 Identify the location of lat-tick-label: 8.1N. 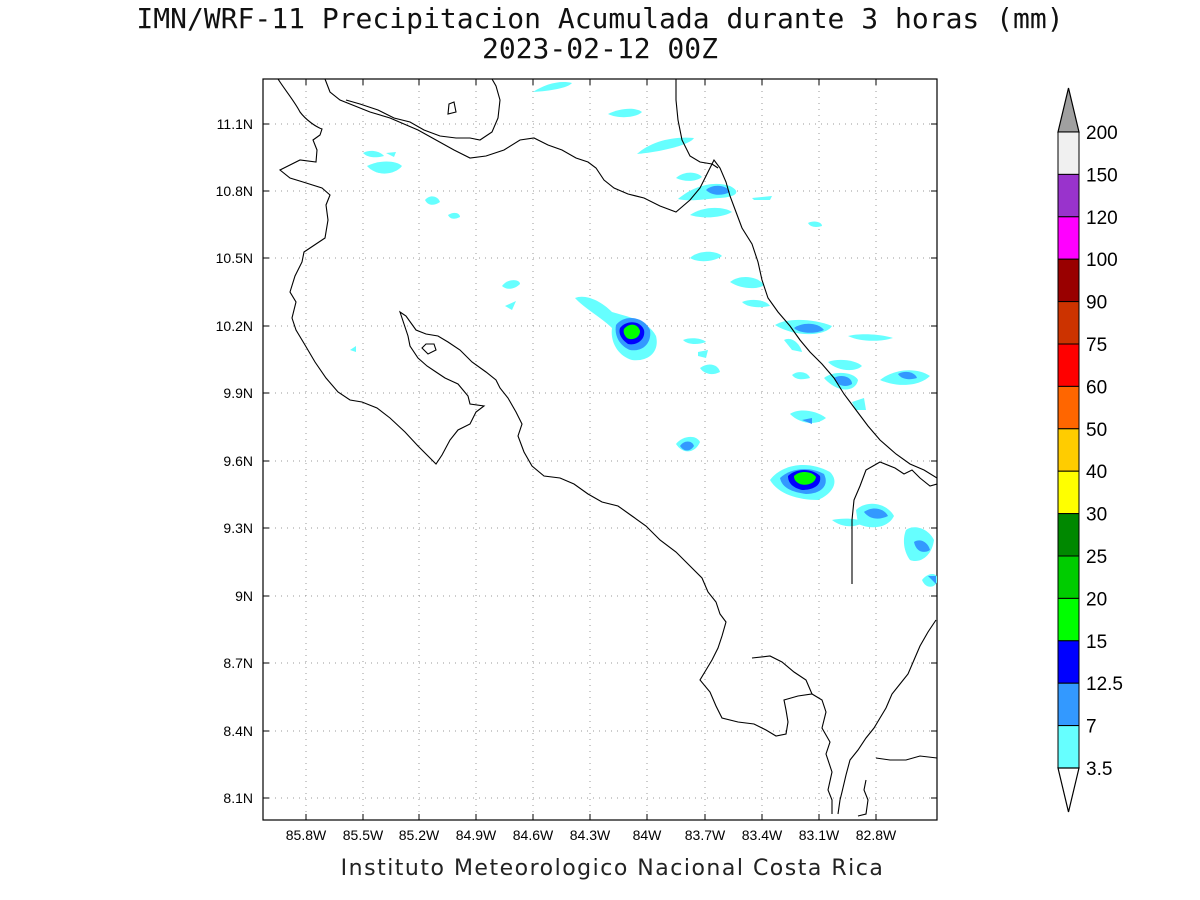
(238, 798).